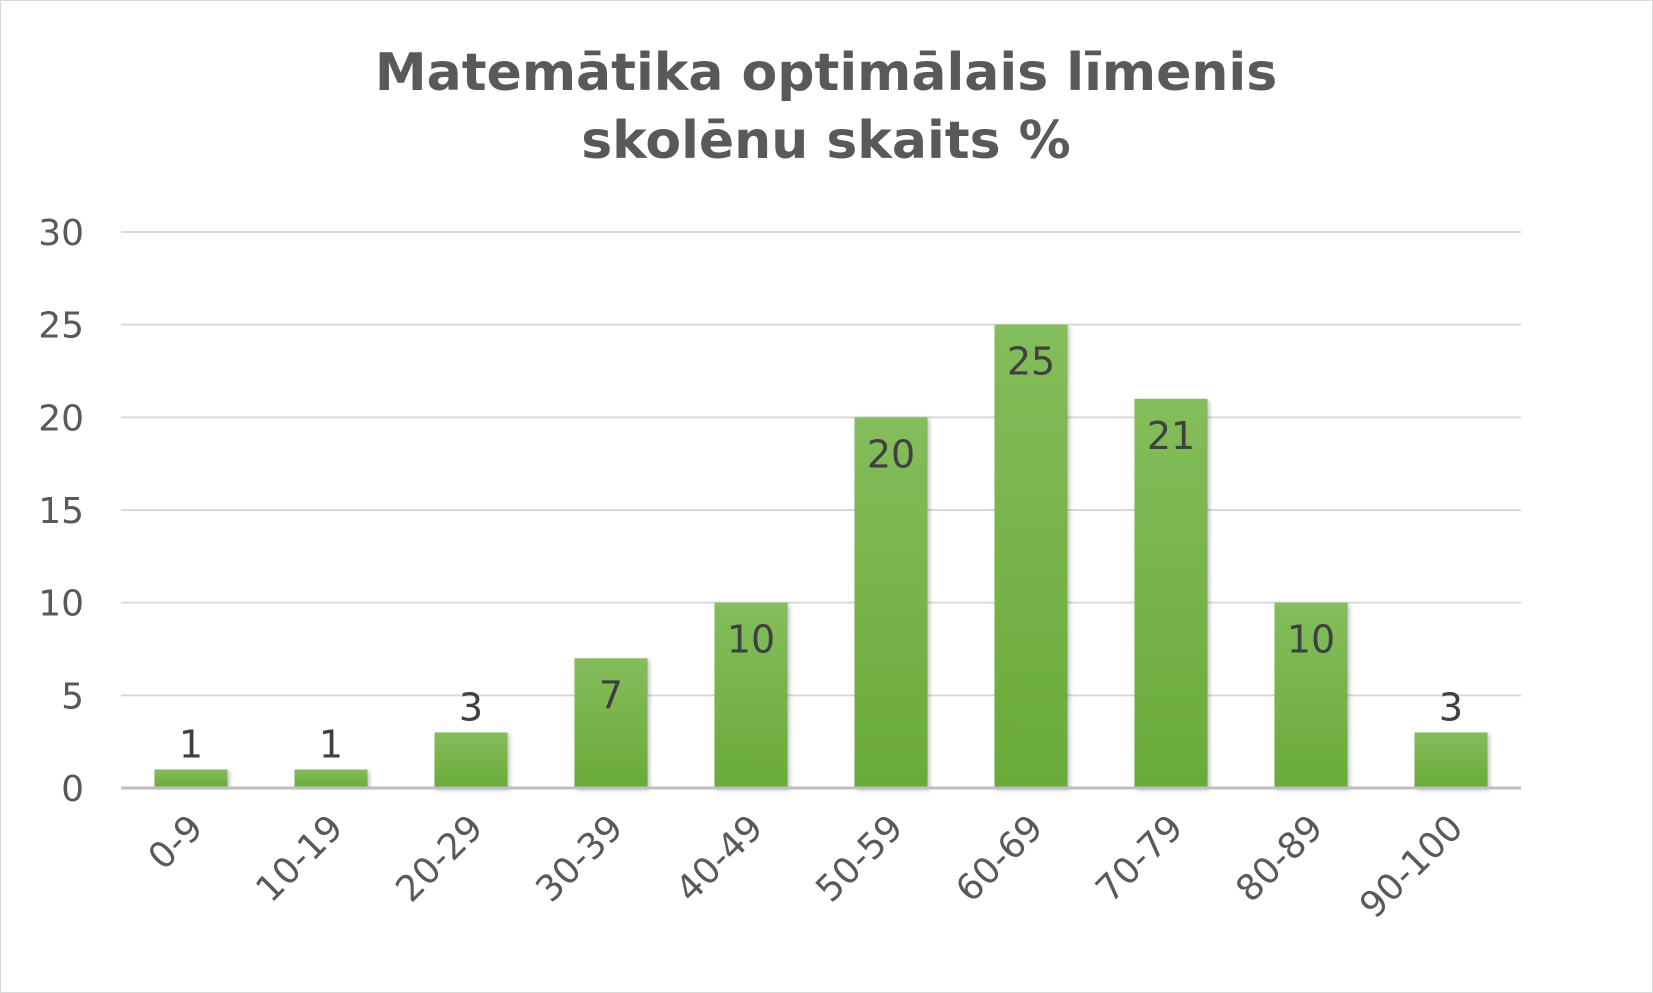 This screenshot has height=993, width=1653. Describe the element at coordinates (1411, 866) in the screenshot. I see `x-tick-label: 90-100` at that location.